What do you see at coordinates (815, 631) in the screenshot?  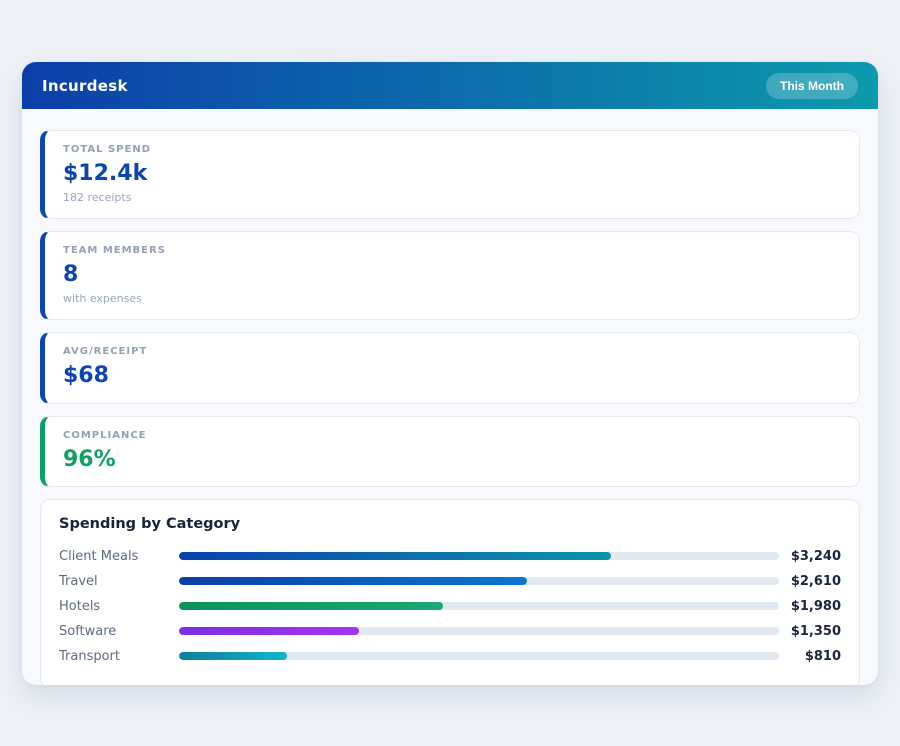 I see `chart-value-label: $1,350` at bounding box center [815, 631].